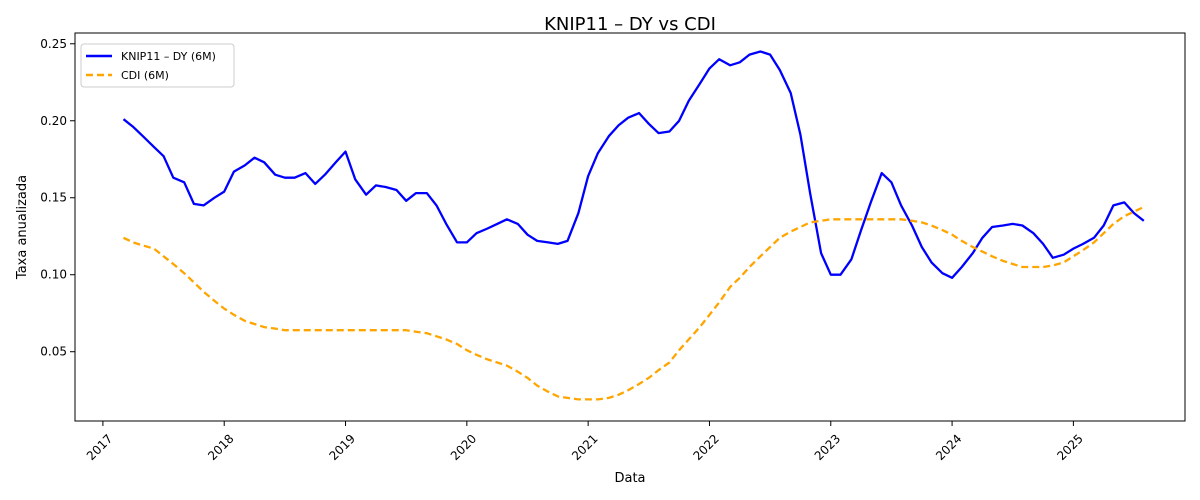 This screenshot has height=500, width=1200. I want to click on y-axis-label: Taxa anualizada, so click(22, 227).